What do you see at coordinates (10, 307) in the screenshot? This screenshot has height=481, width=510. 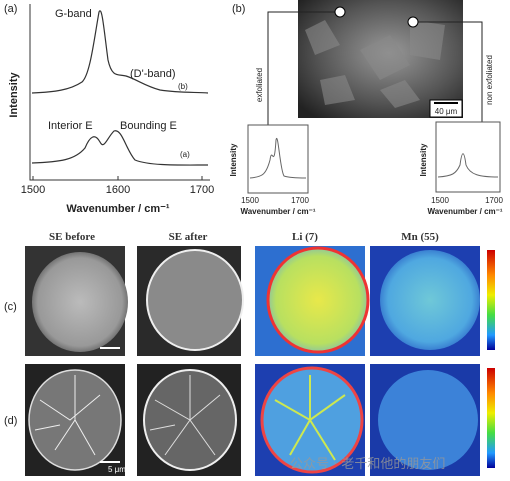 I see `row-label: (c)` at bounding box center [10, 307].